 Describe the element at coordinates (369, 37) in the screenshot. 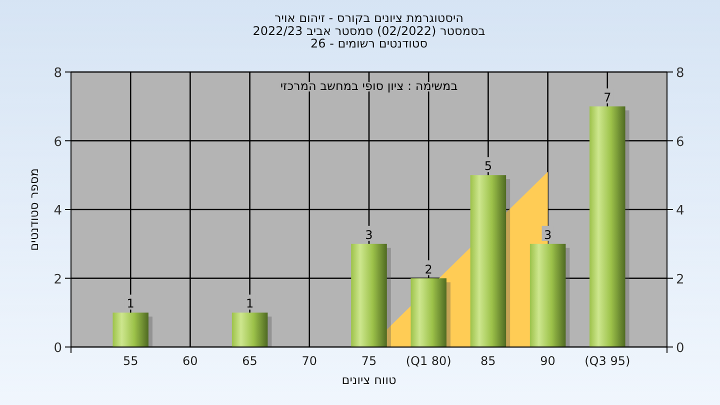

I see `chart-subtitle: בסמסטר (02/2022) סמסטר אביב 2022/23 סטודנטים רשומים - 26` at that location.